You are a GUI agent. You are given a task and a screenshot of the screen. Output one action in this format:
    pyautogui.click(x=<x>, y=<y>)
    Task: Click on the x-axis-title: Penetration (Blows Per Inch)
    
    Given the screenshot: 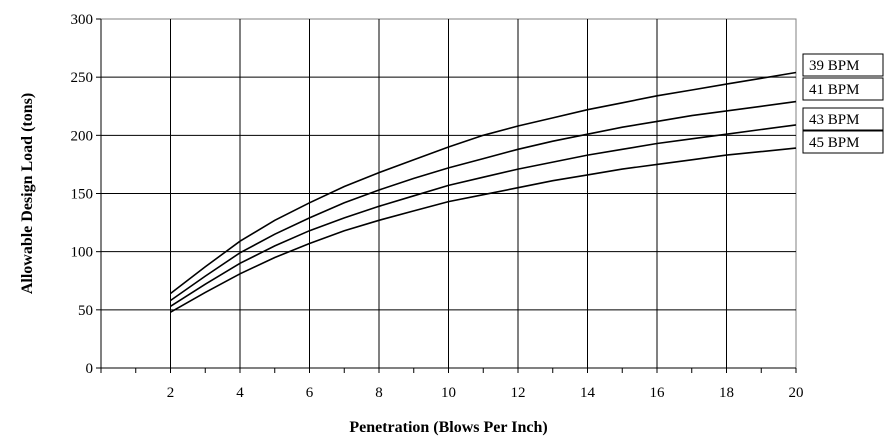 What is the action you would take?
    pyautogui.click(x=448, y=427)
    